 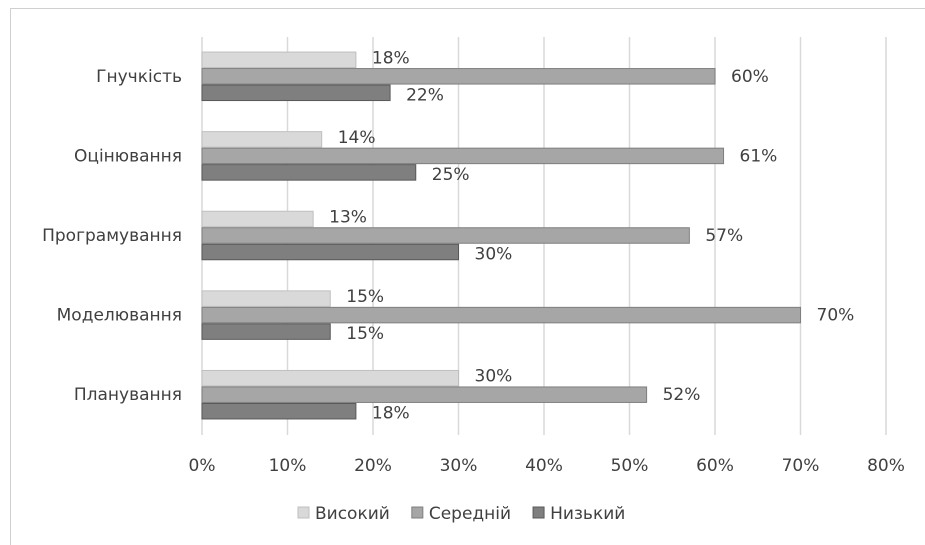 What do you see at coordinates (128, 156) in the screenshot?
I see `y-tick-label: Оцінювання` at bounding box center [128, 156].